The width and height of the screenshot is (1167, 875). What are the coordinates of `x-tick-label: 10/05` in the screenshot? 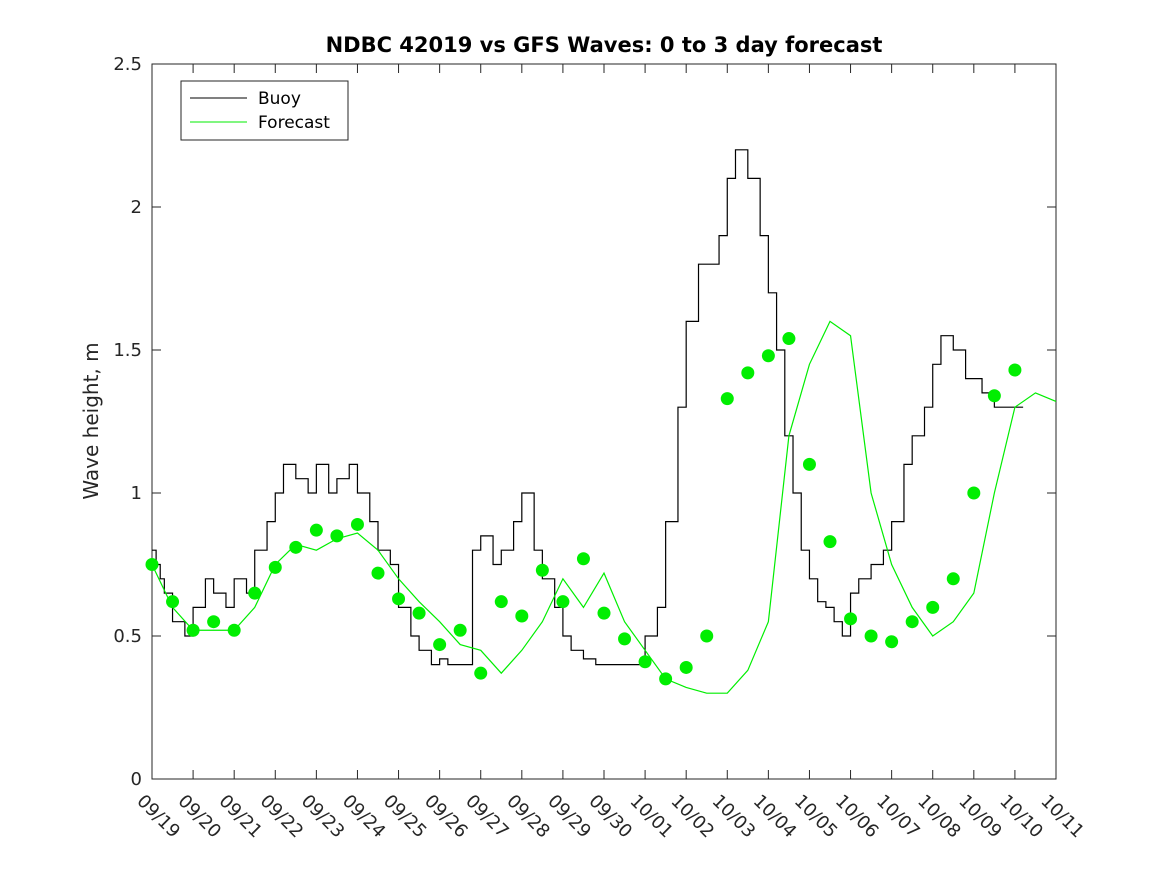 It's located at (816, 817).